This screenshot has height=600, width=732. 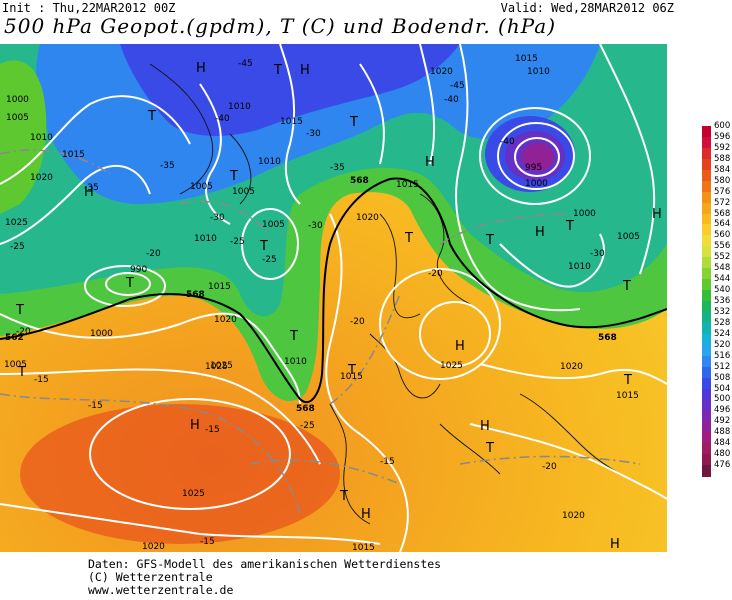 What do you see at coordinates (722, 246) in the screenshot?
I see `legend-level-label: 556` at bounding box center [722, 246].